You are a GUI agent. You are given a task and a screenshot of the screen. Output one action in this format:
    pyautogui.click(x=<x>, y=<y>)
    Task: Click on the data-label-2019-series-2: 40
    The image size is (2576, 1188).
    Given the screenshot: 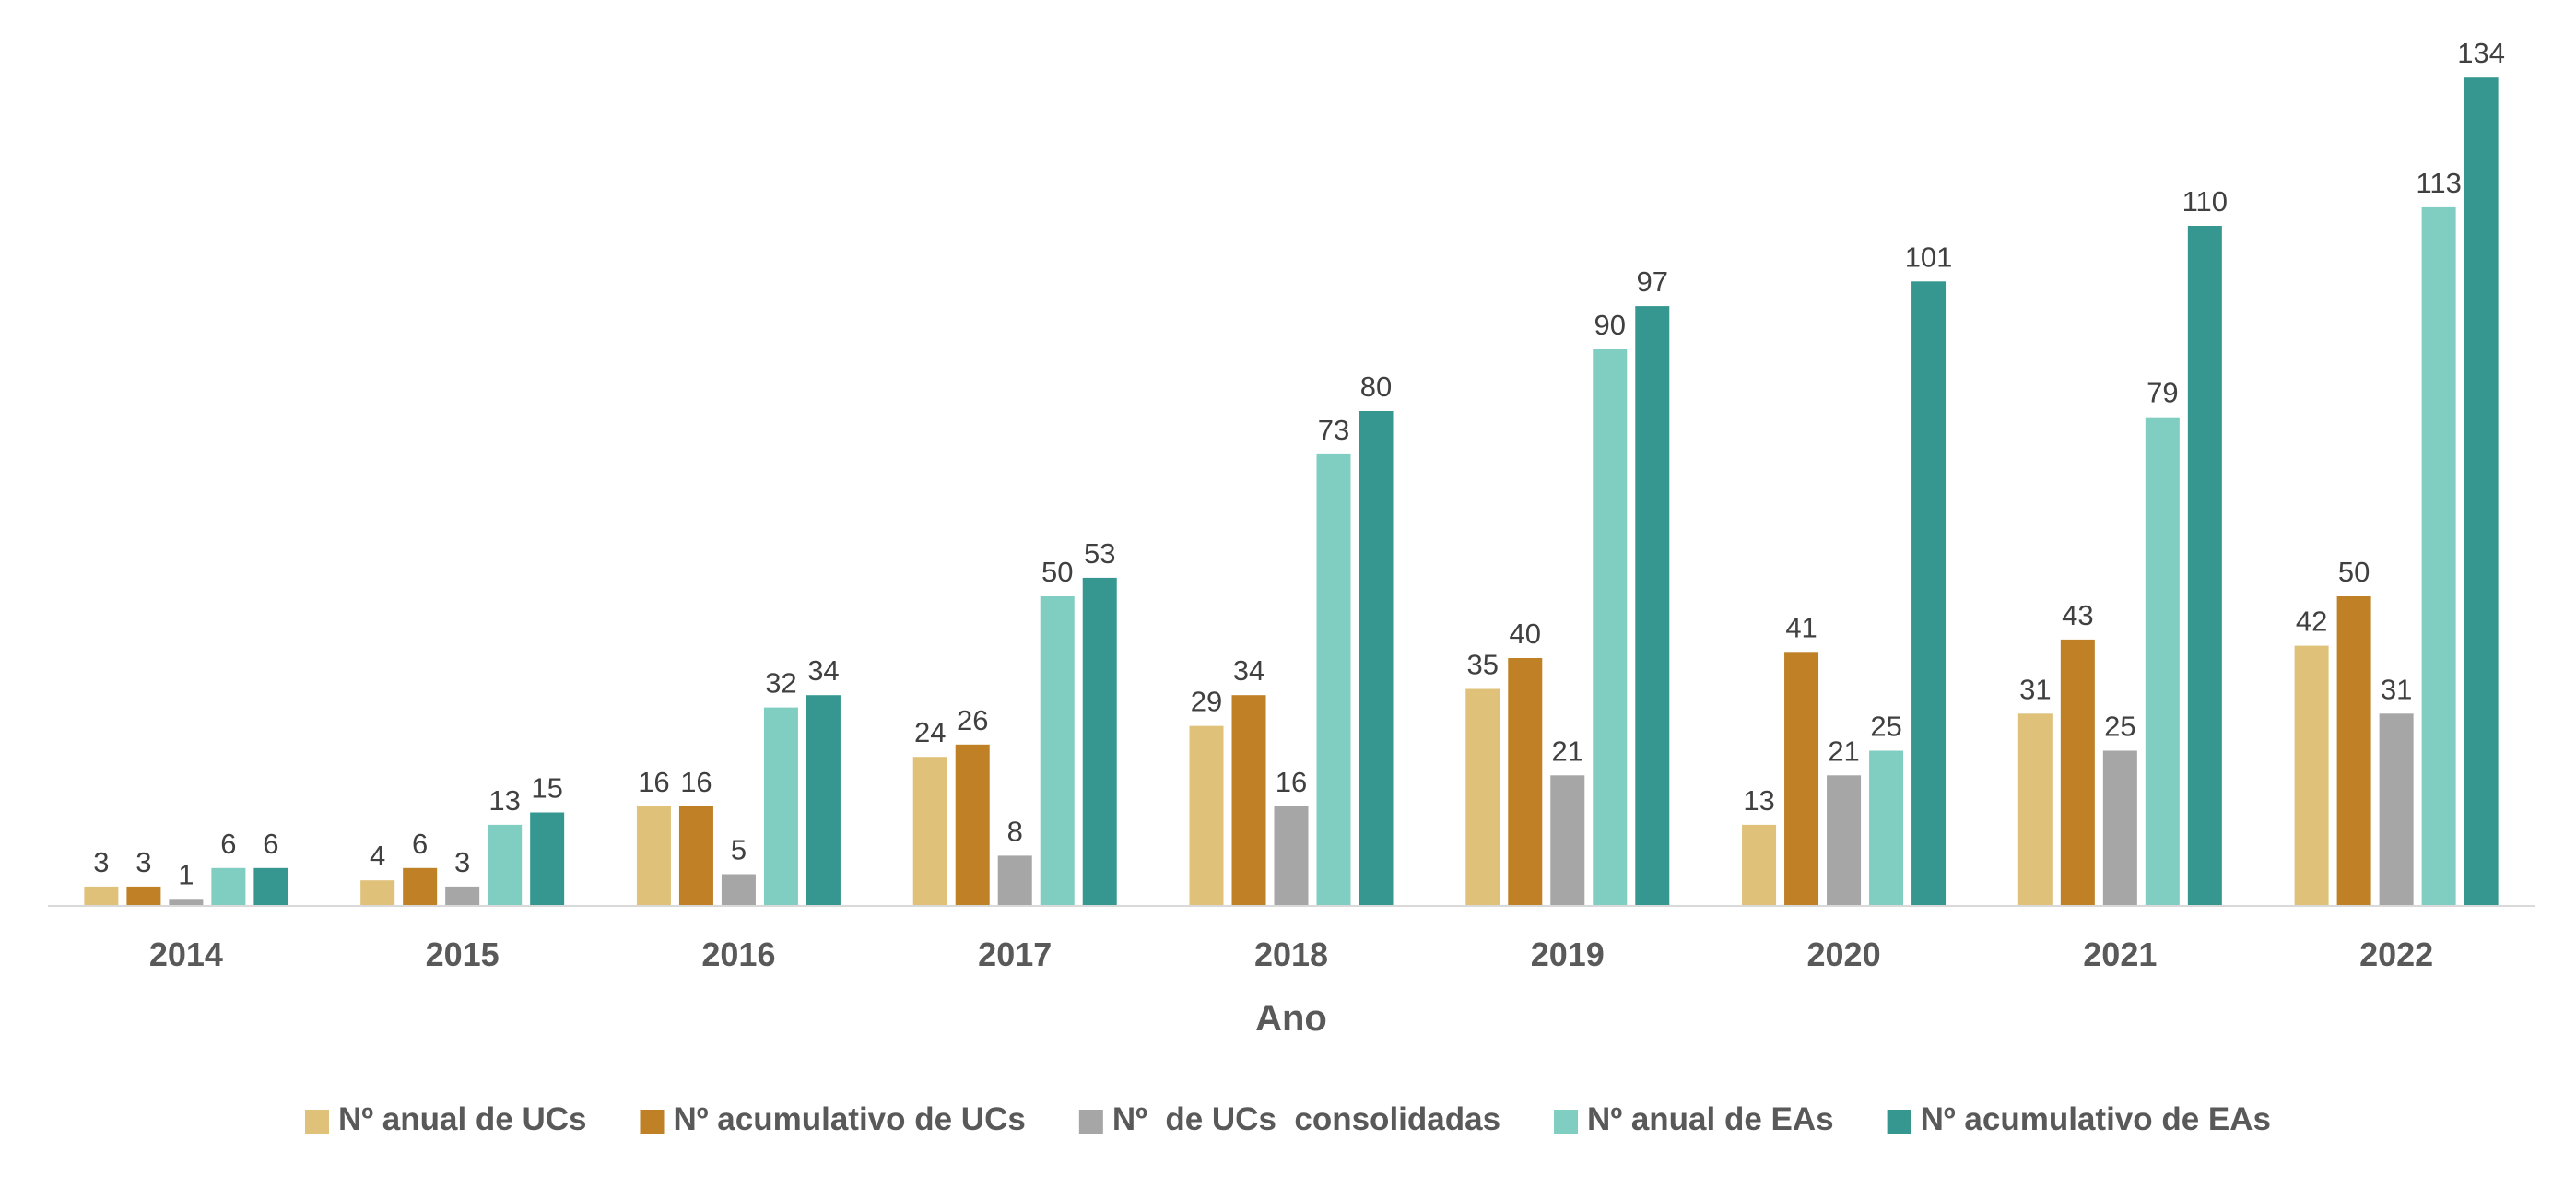 What is the action you would take?
    pyautogui.click(x=1525, y=634)
    